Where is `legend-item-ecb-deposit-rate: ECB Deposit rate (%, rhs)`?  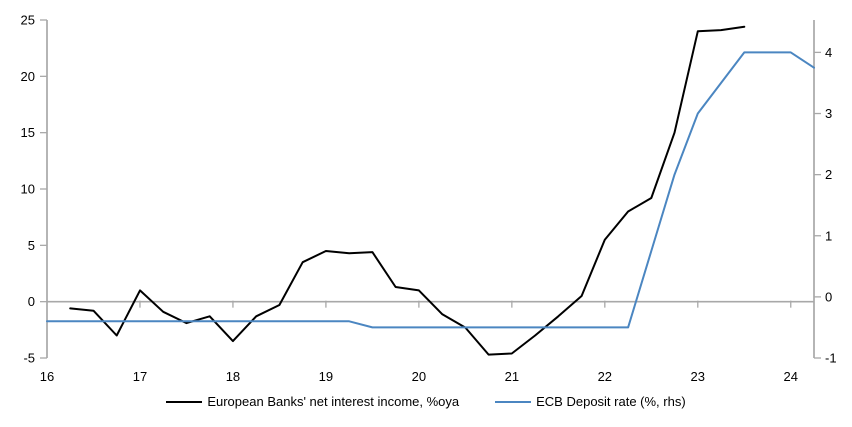 legend-item-ecb-deposit-rate: ECB Deposit rate (%, rhs) is located at coordinates (590, 401).